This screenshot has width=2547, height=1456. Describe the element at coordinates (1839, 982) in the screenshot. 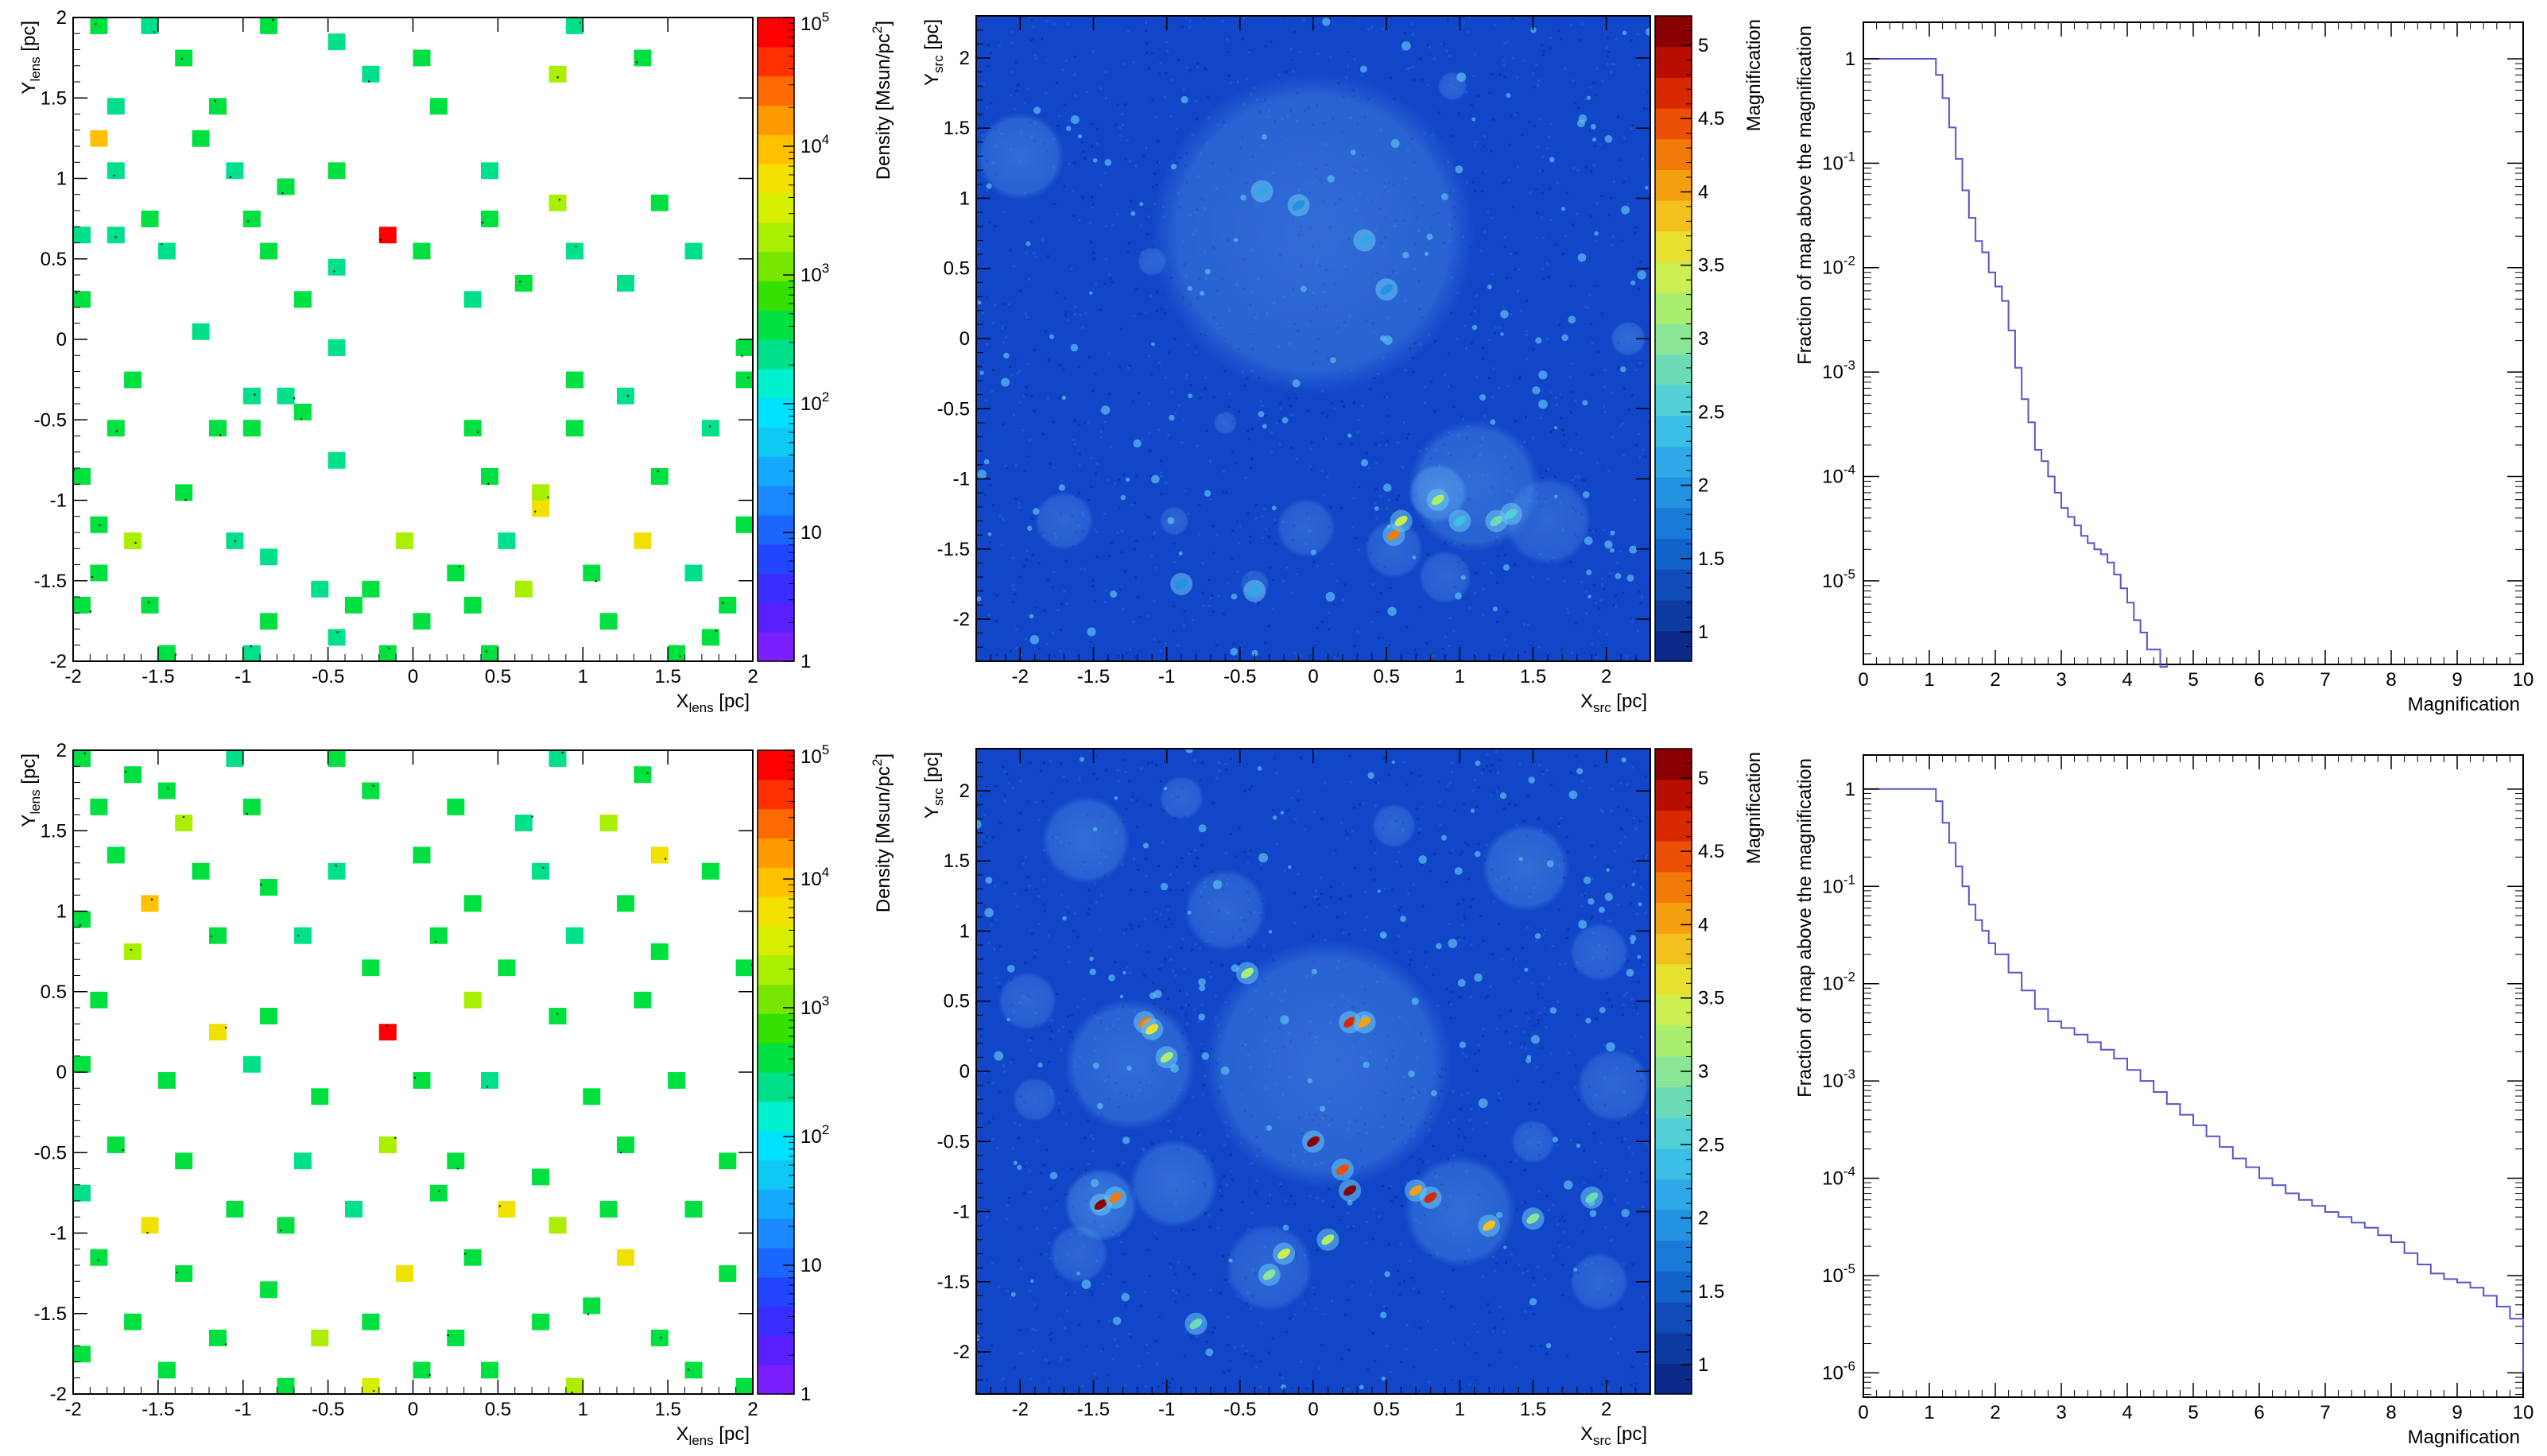

I see `y-tick-label: 10-2` at that location.